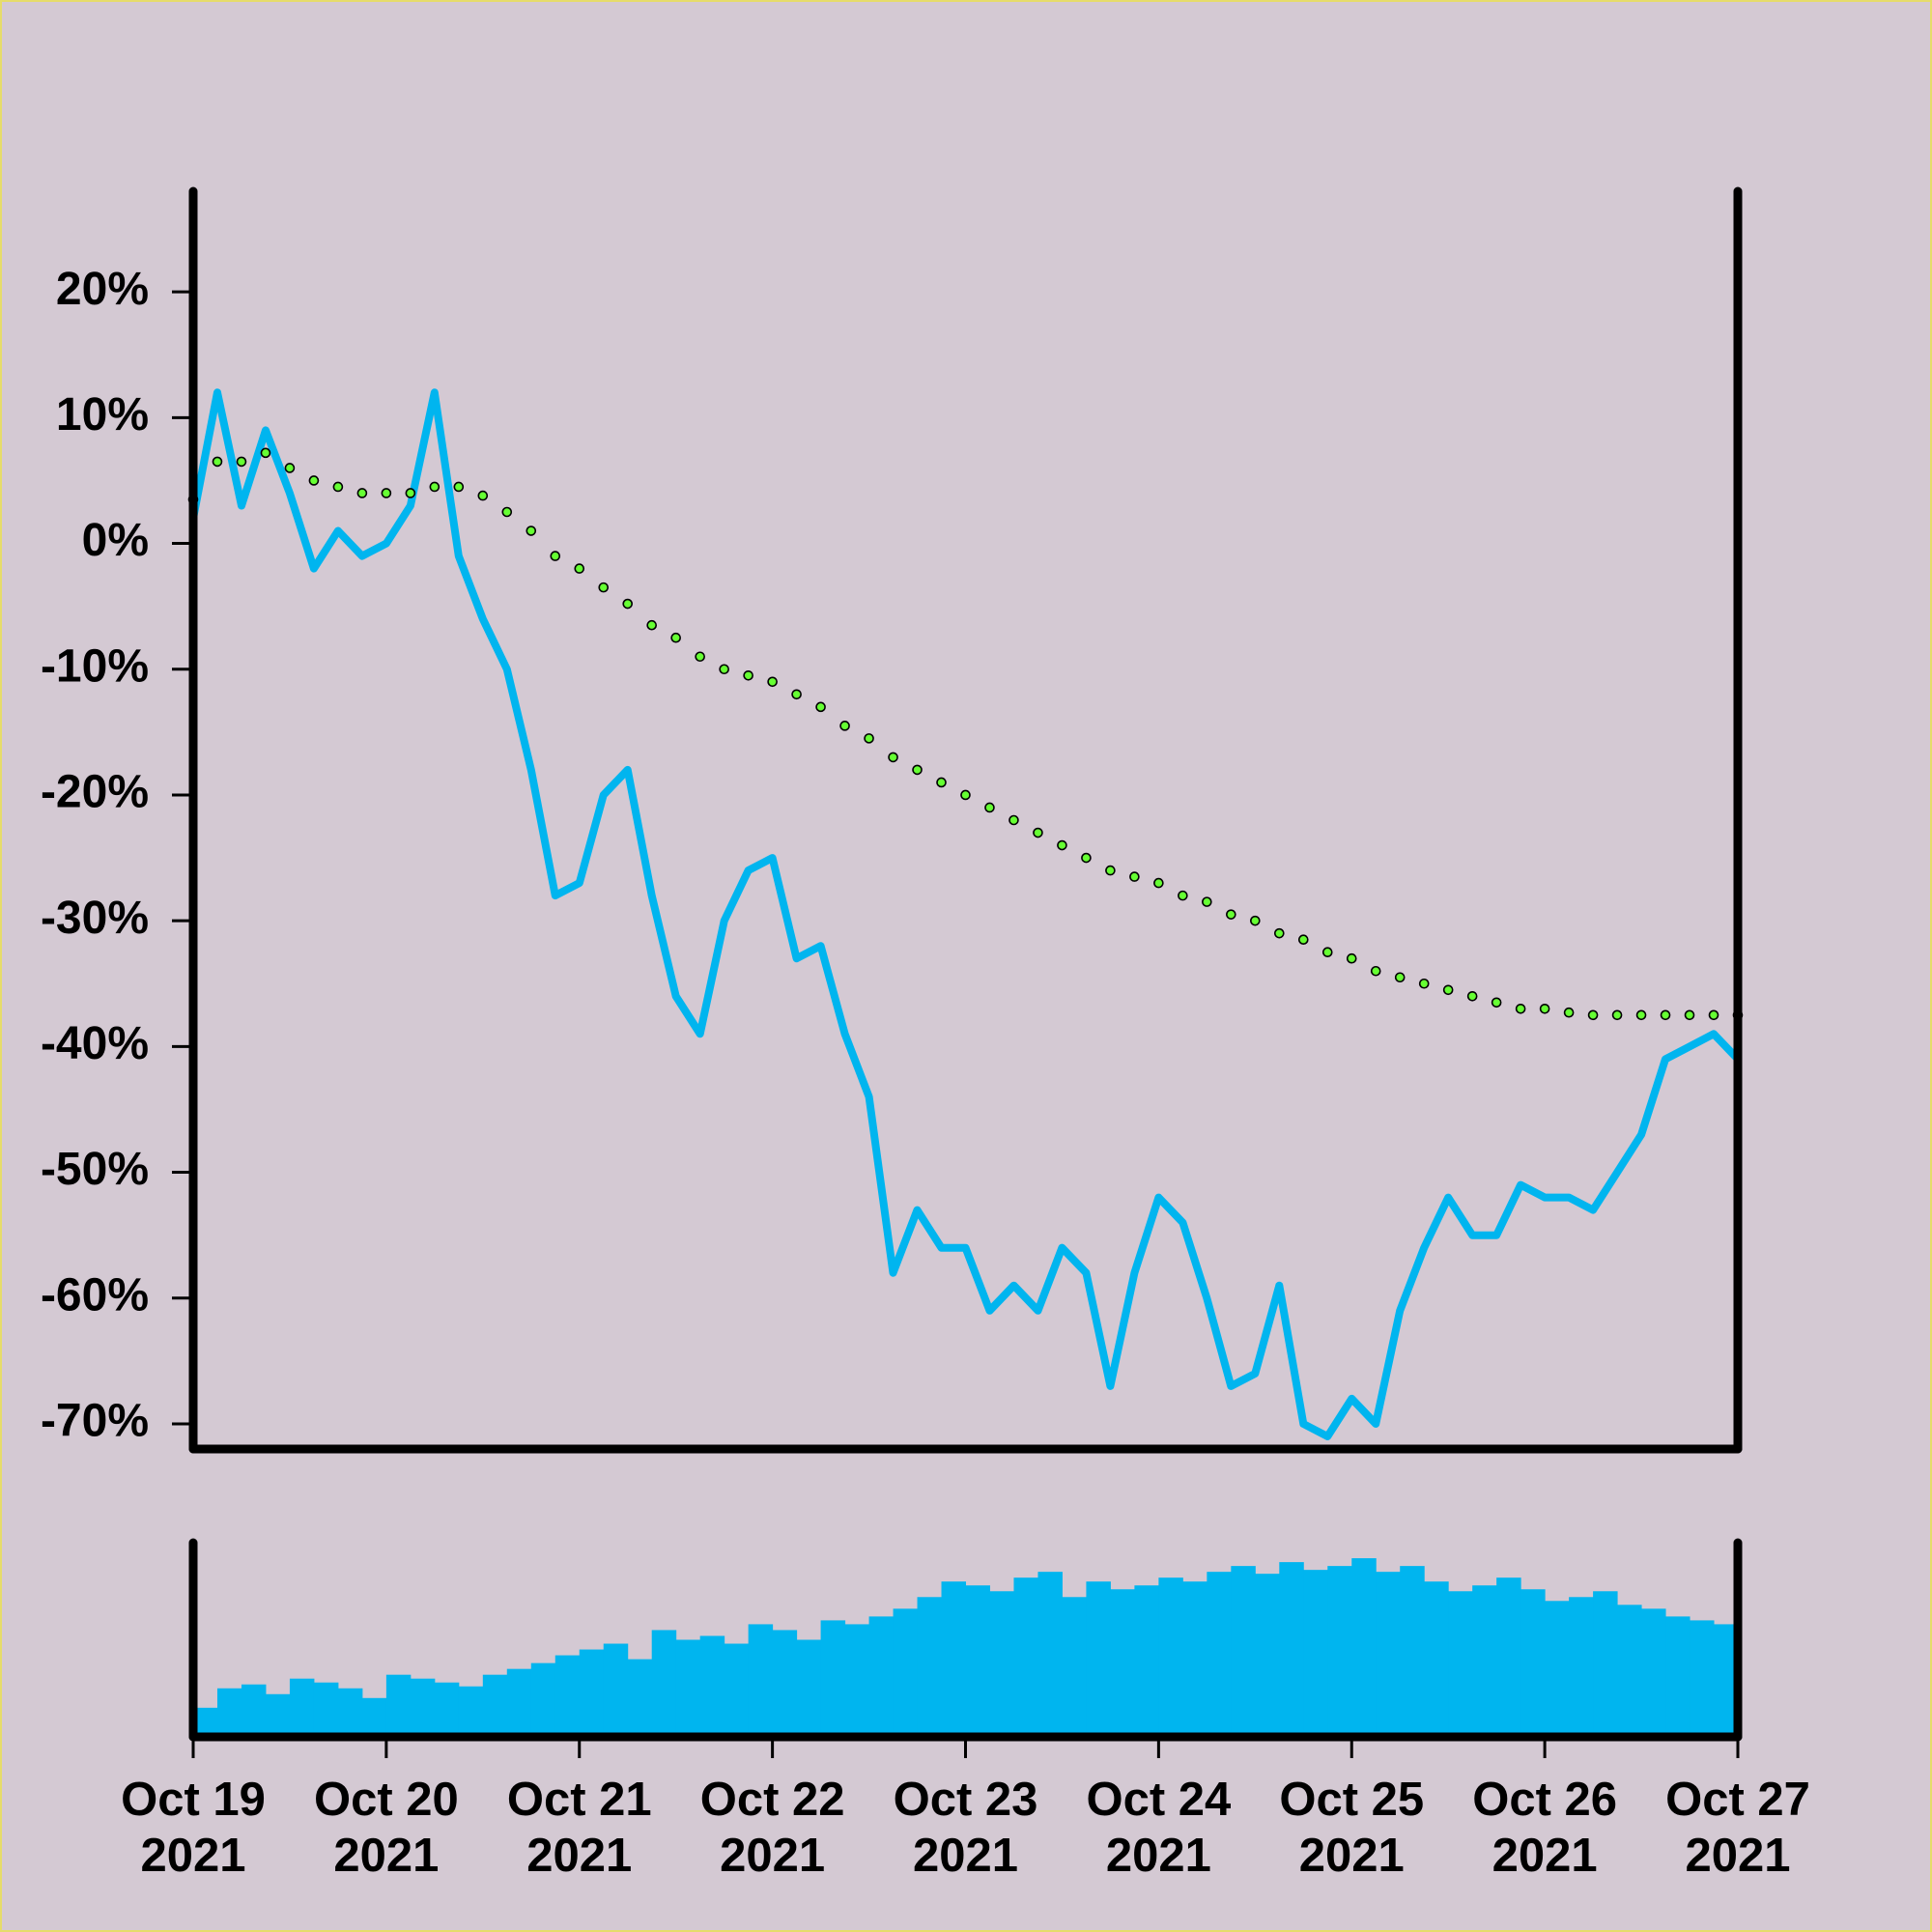 Image resolution: width=1932 pixels, height=1932 pixels. I want to click on x-tick-label: Oct 23 2021, so click(965, 1828).